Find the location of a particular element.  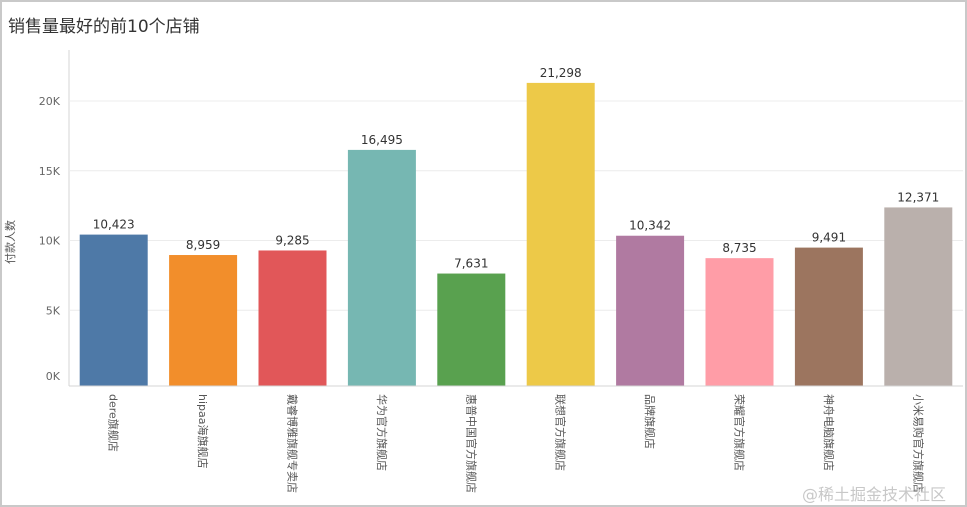

x-tick-label: 小米易购官方旗舰店 is located at coordinates (918, 443).